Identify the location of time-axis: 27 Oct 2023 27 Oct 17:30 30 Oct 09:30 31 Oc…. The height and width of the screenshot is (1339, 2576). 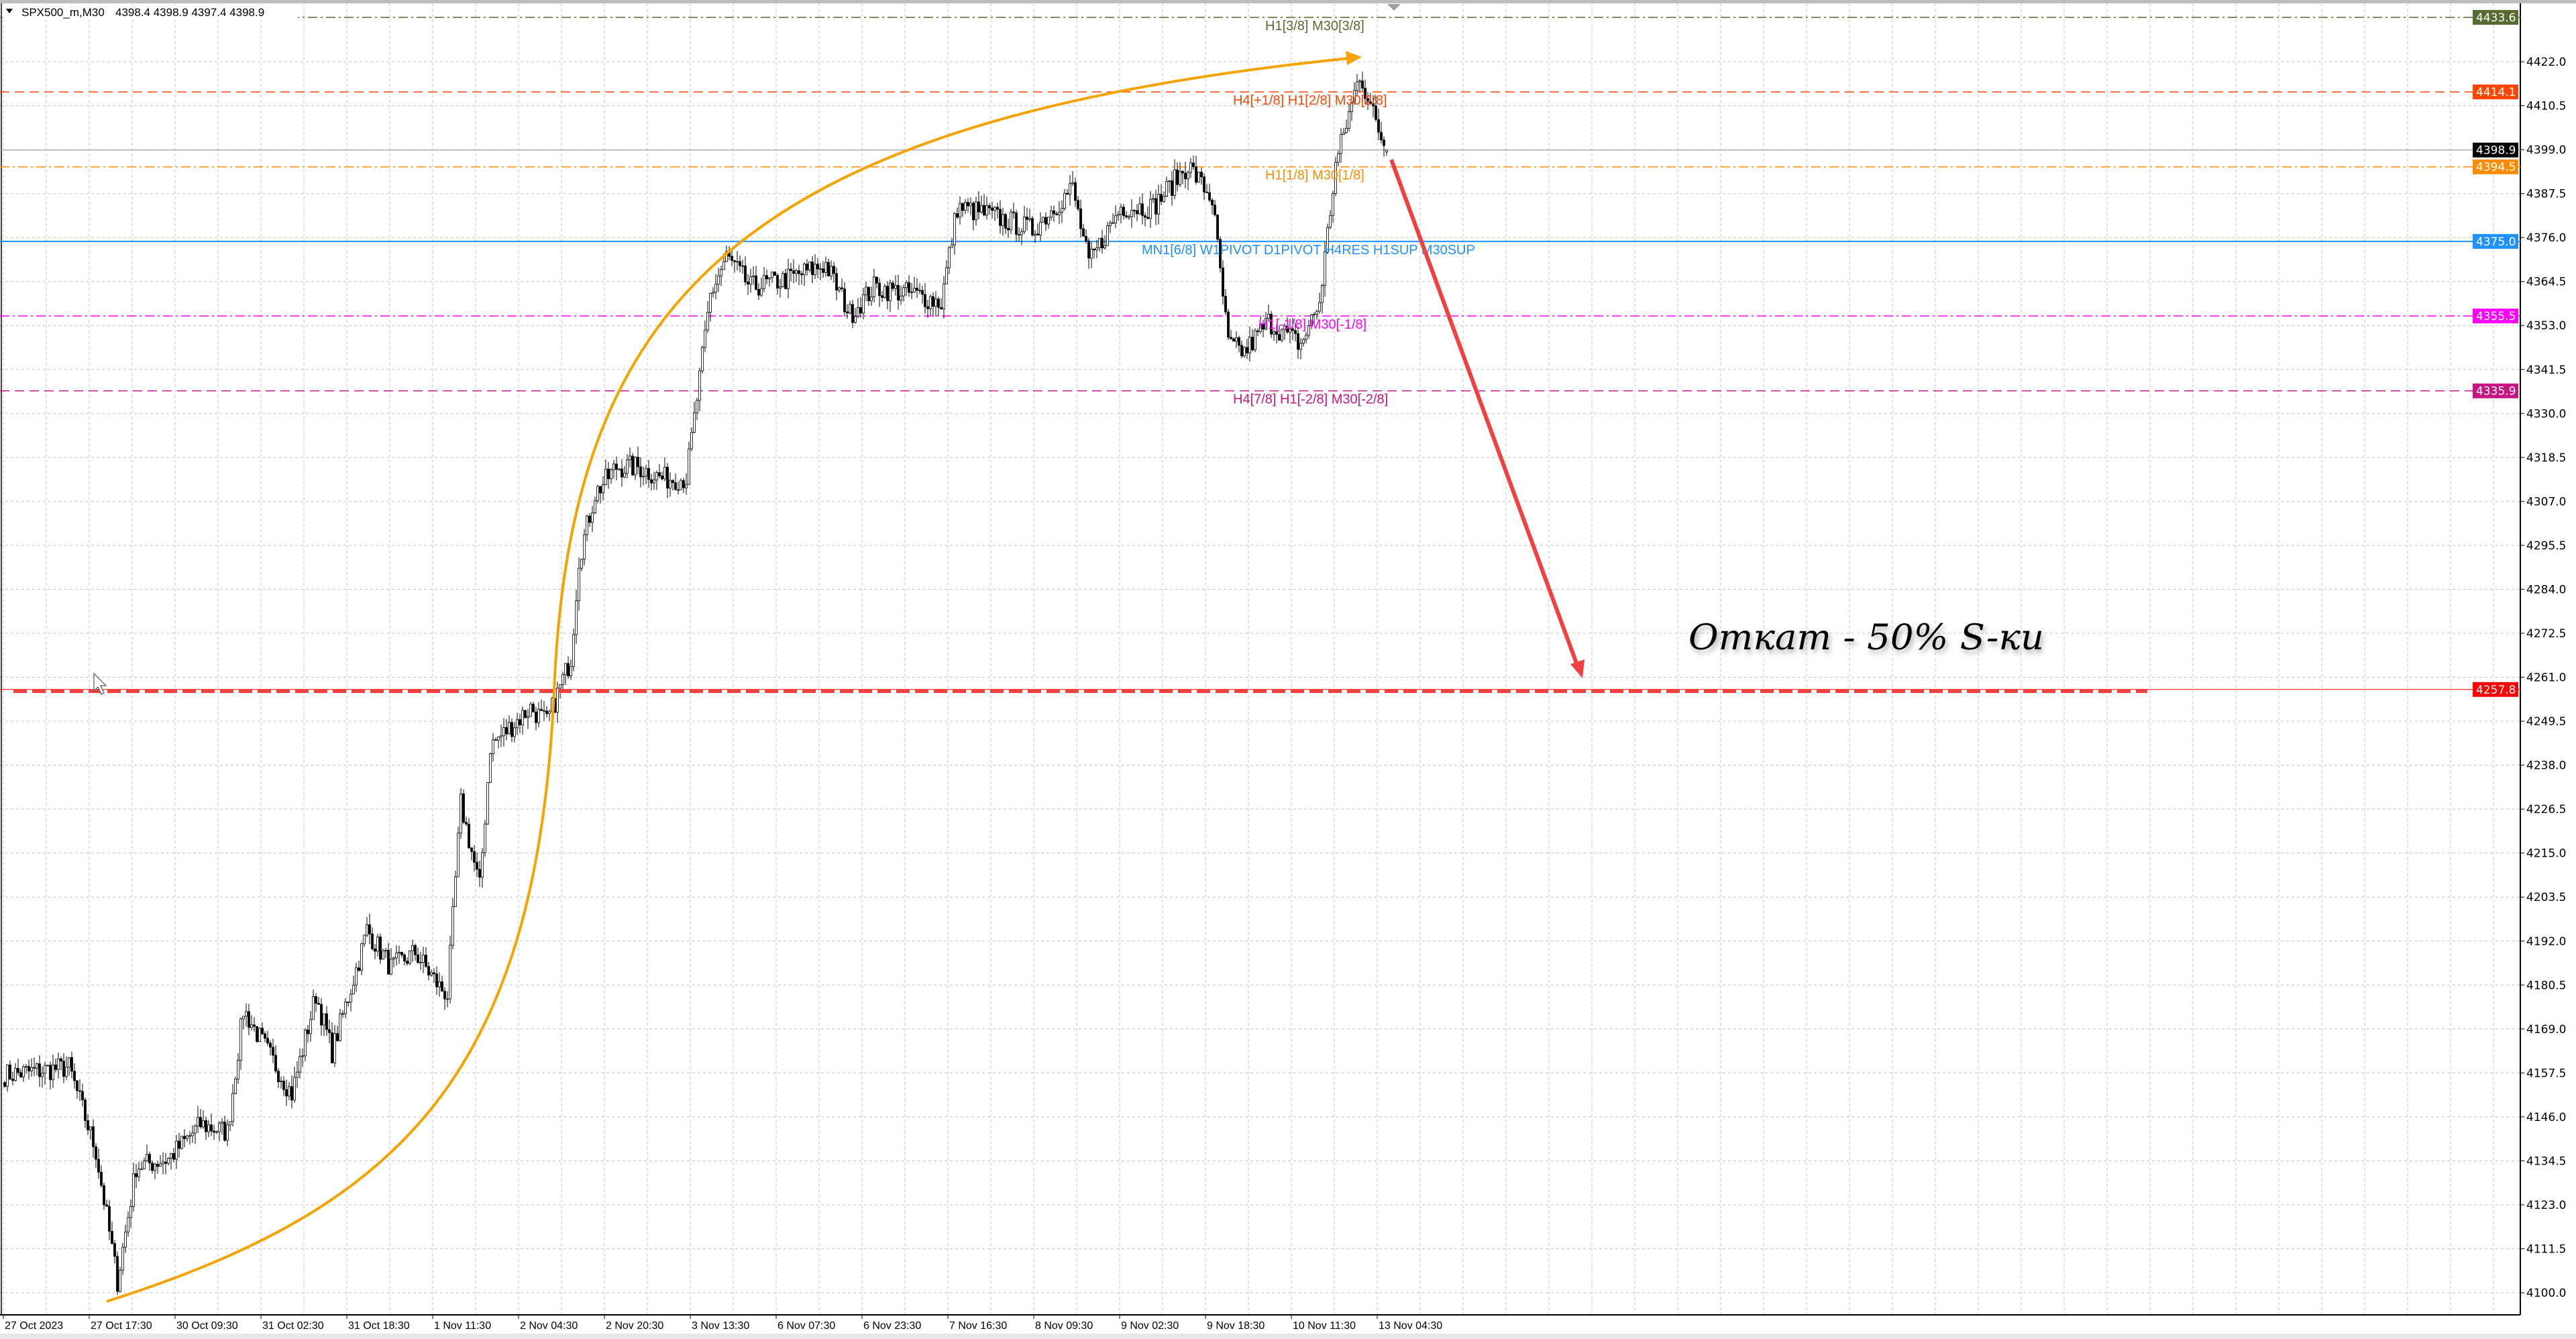
(722, 1323).